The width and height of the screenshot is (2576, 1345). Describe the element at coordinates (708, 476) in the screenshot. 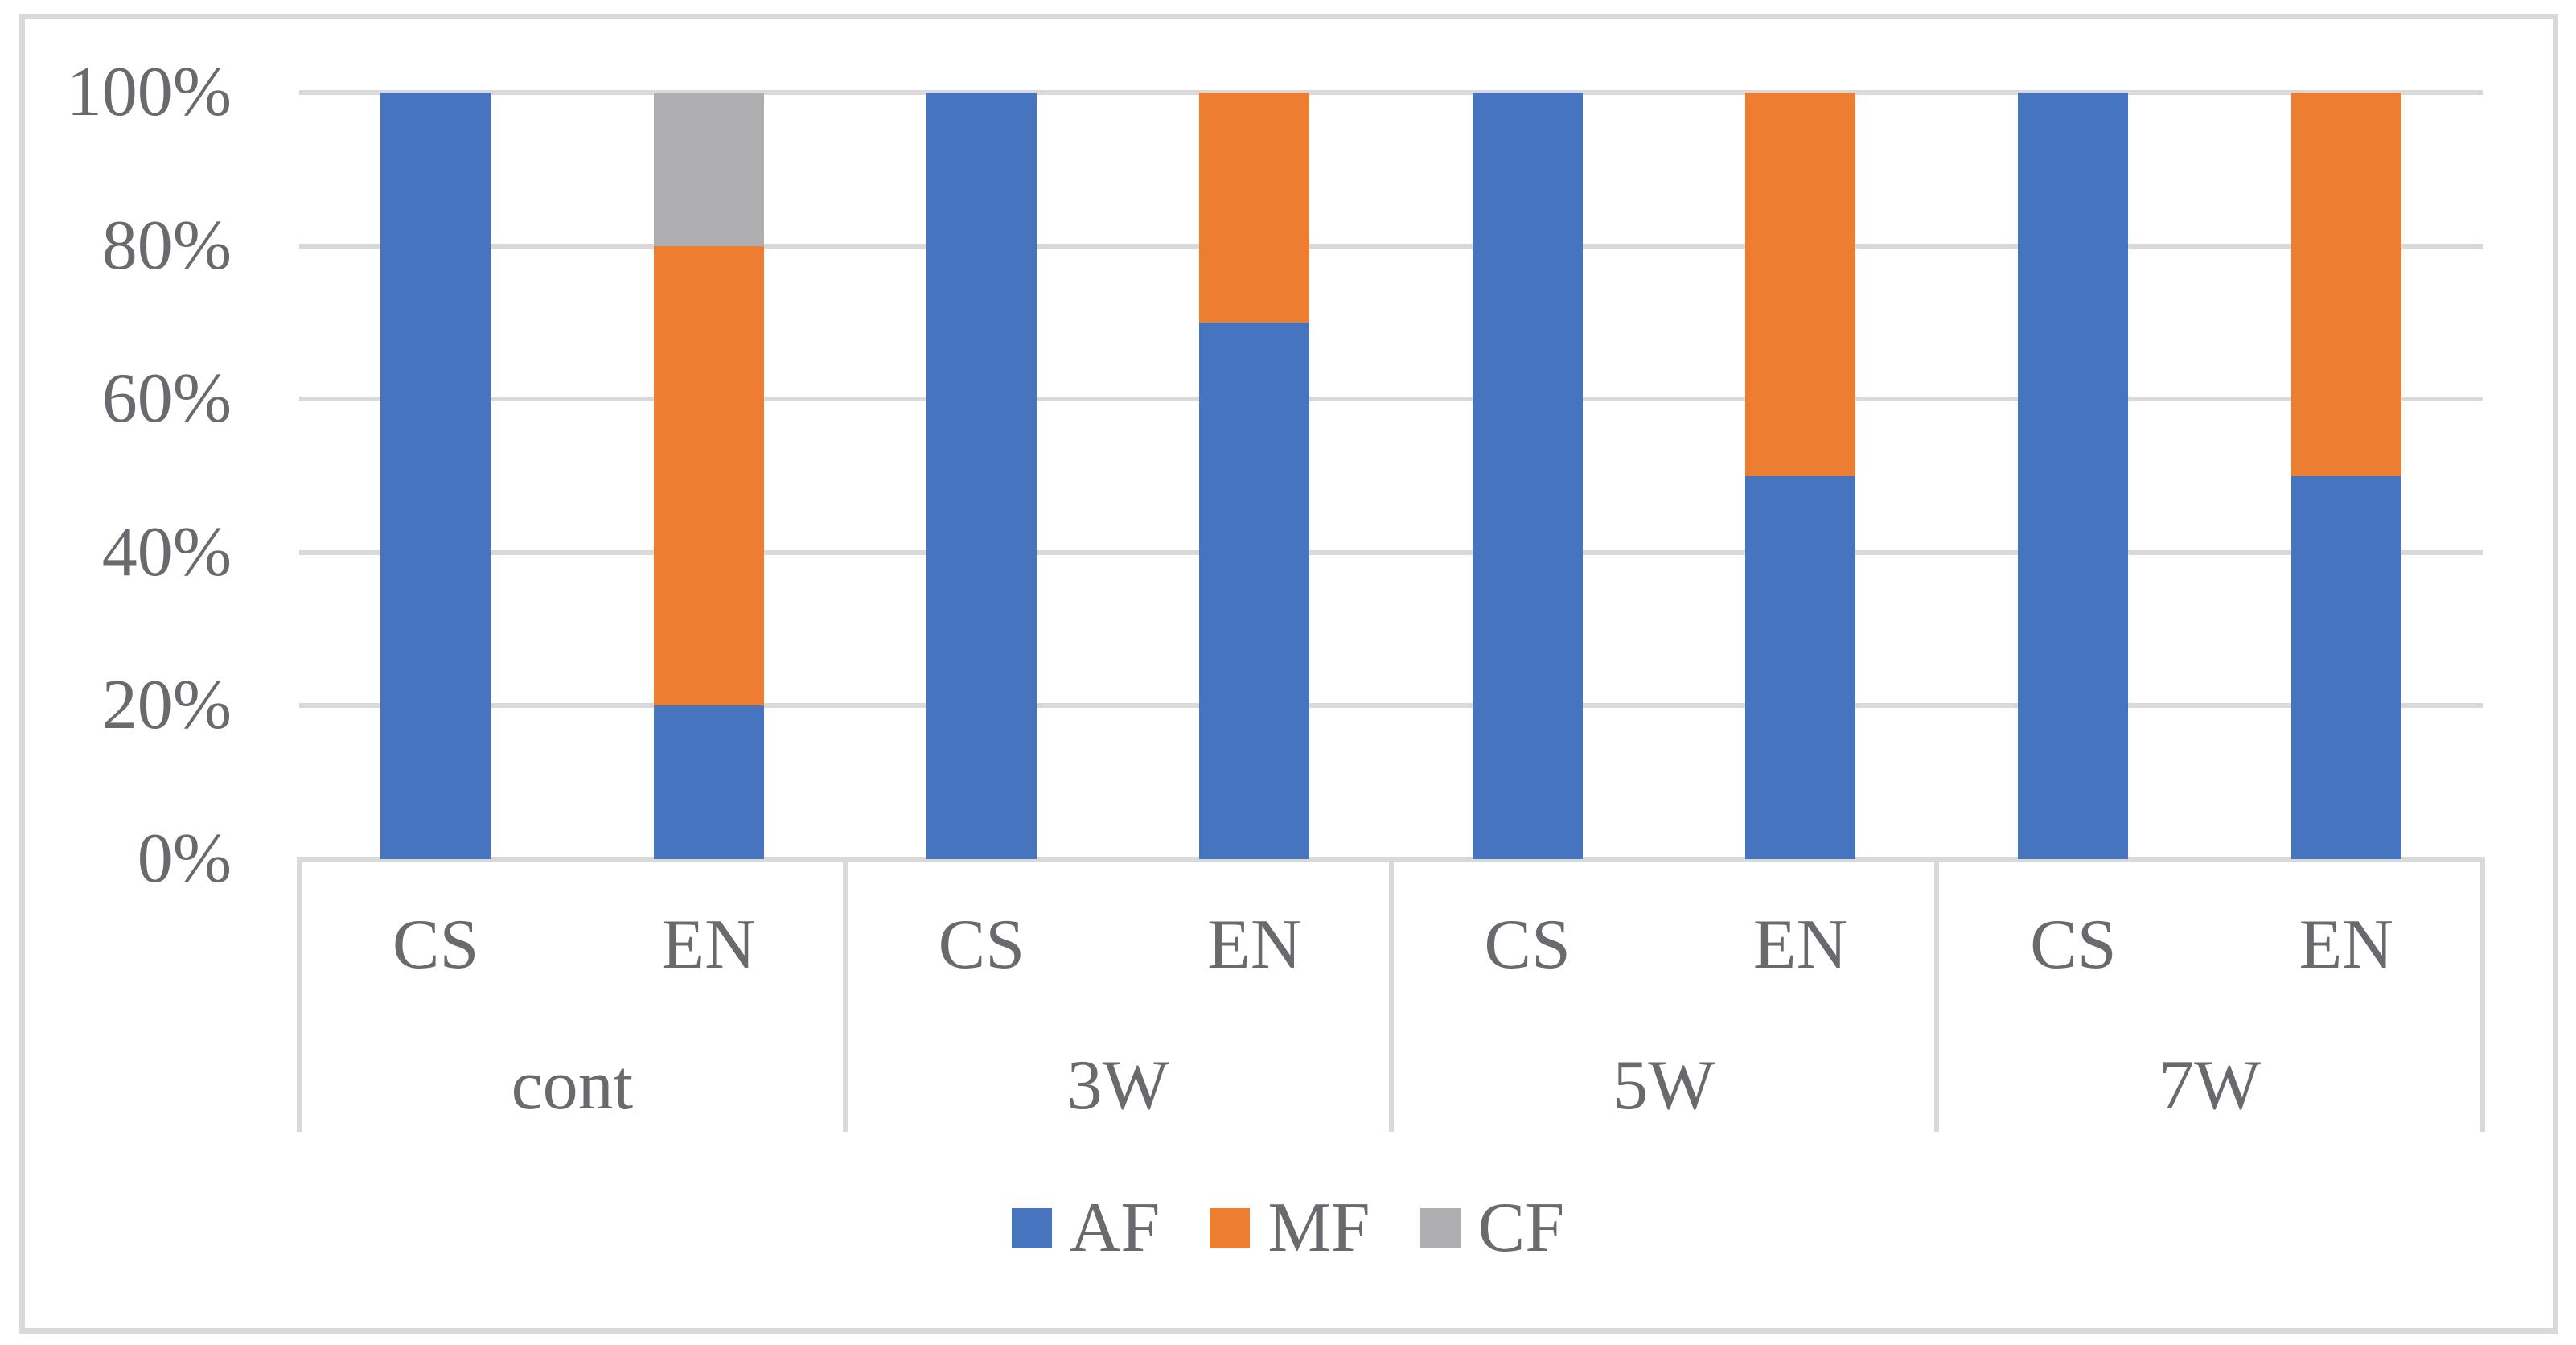

I see `bar-segment-MF-cont-EN` at that location.